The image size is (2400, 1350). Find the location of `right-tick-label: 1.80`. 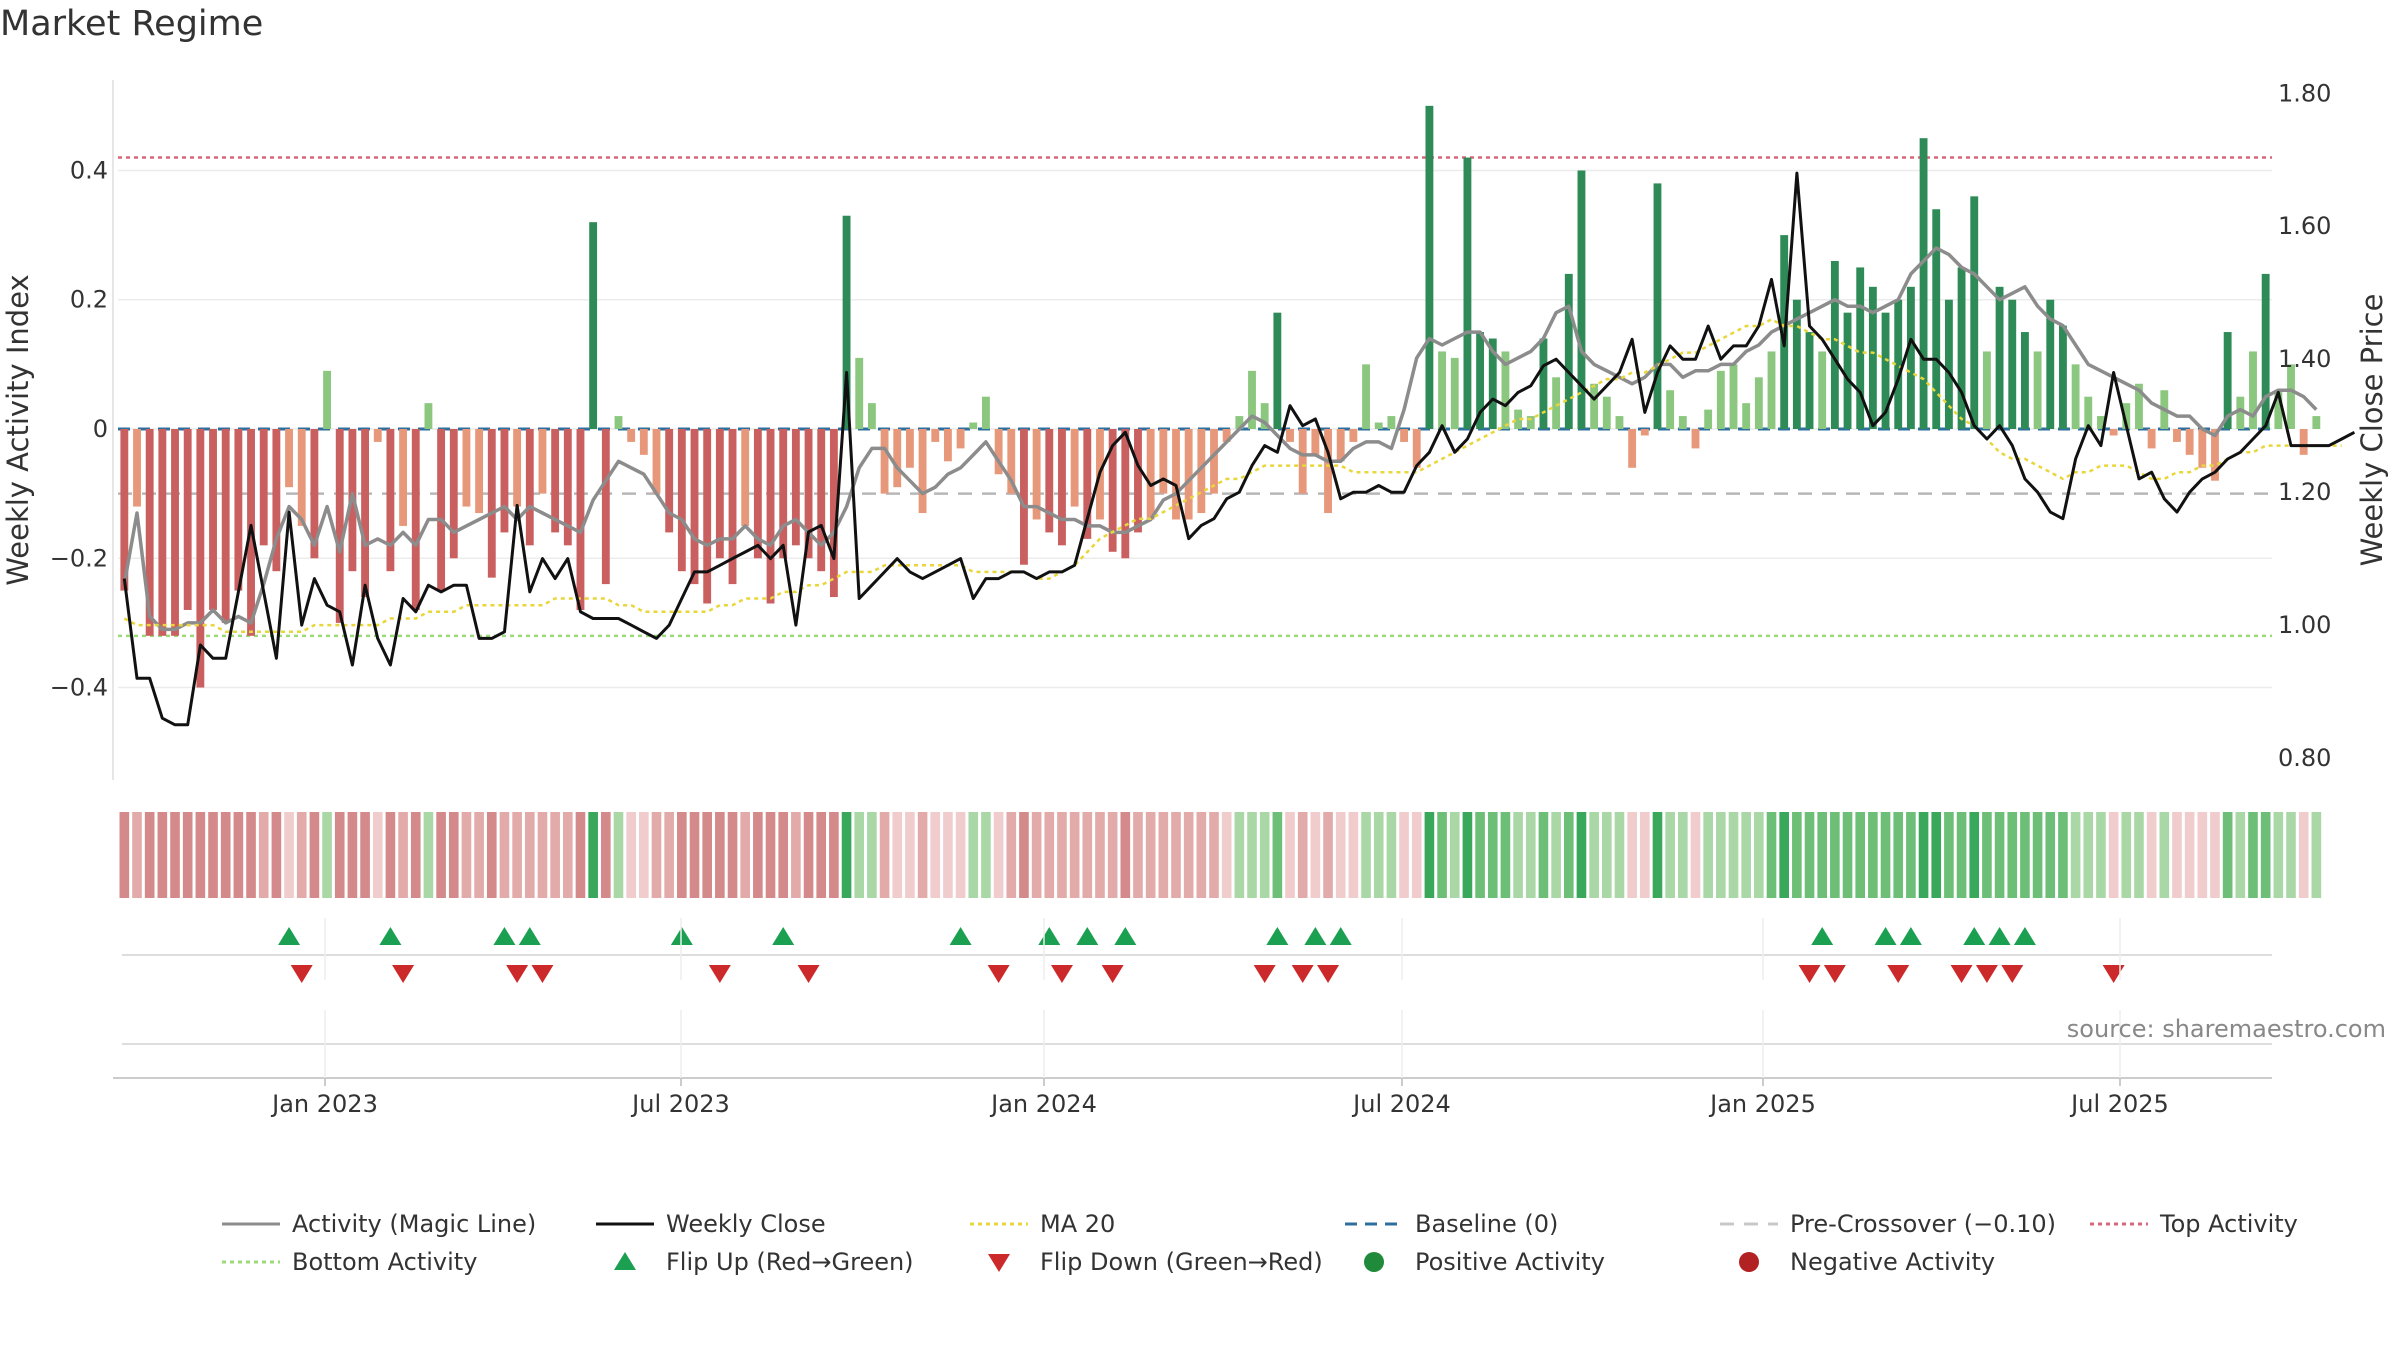

right-tick-label: 1.80 is located at coordinates (2304, 93).